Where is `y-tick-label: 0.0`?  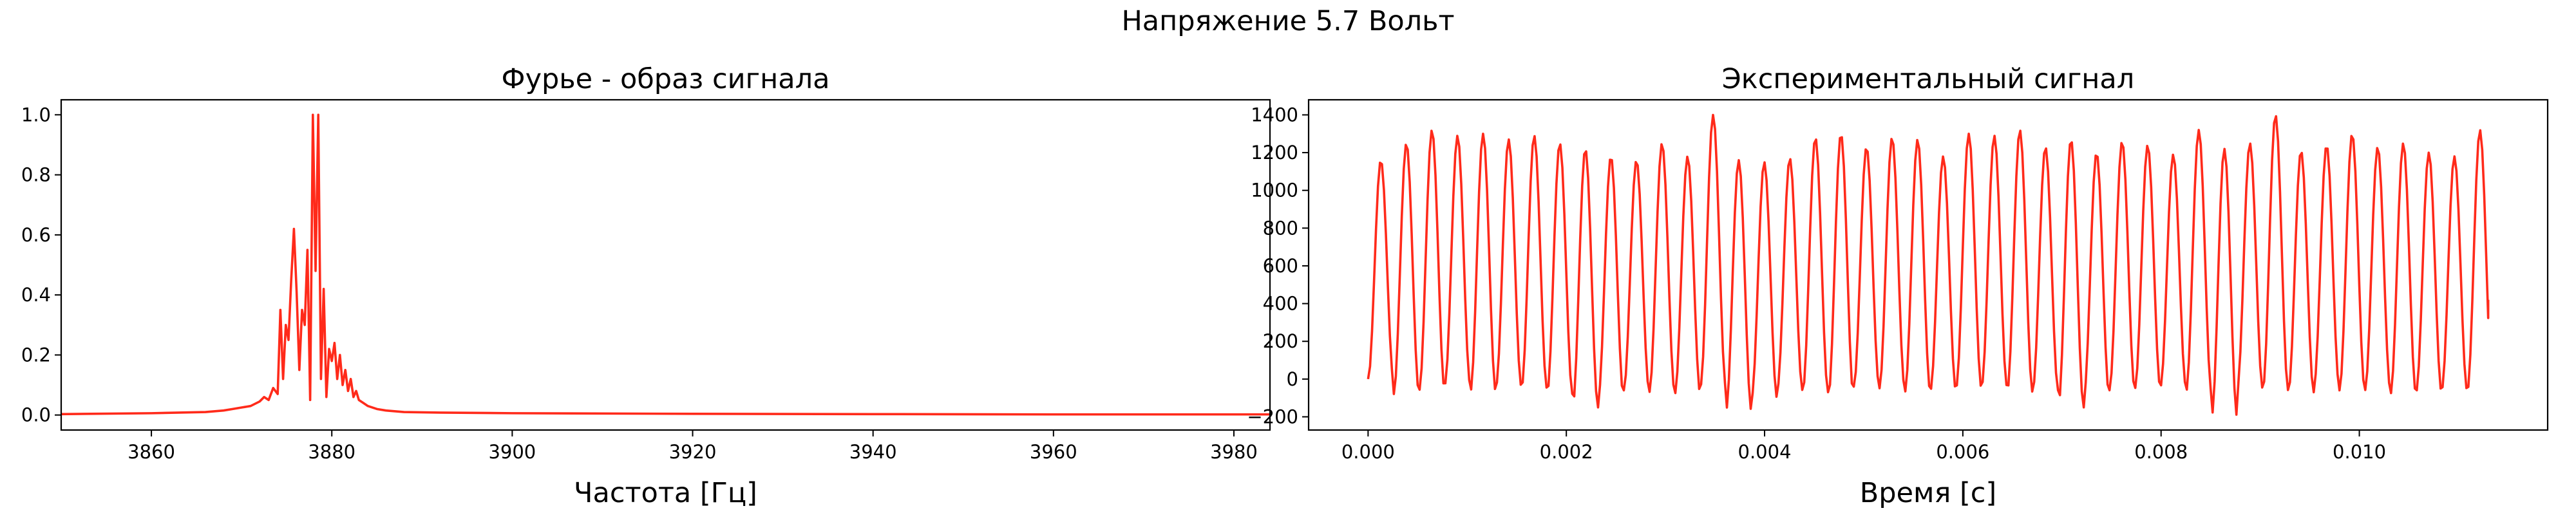 y-tick-label: 0.0 is located at coordinates (36, 415).